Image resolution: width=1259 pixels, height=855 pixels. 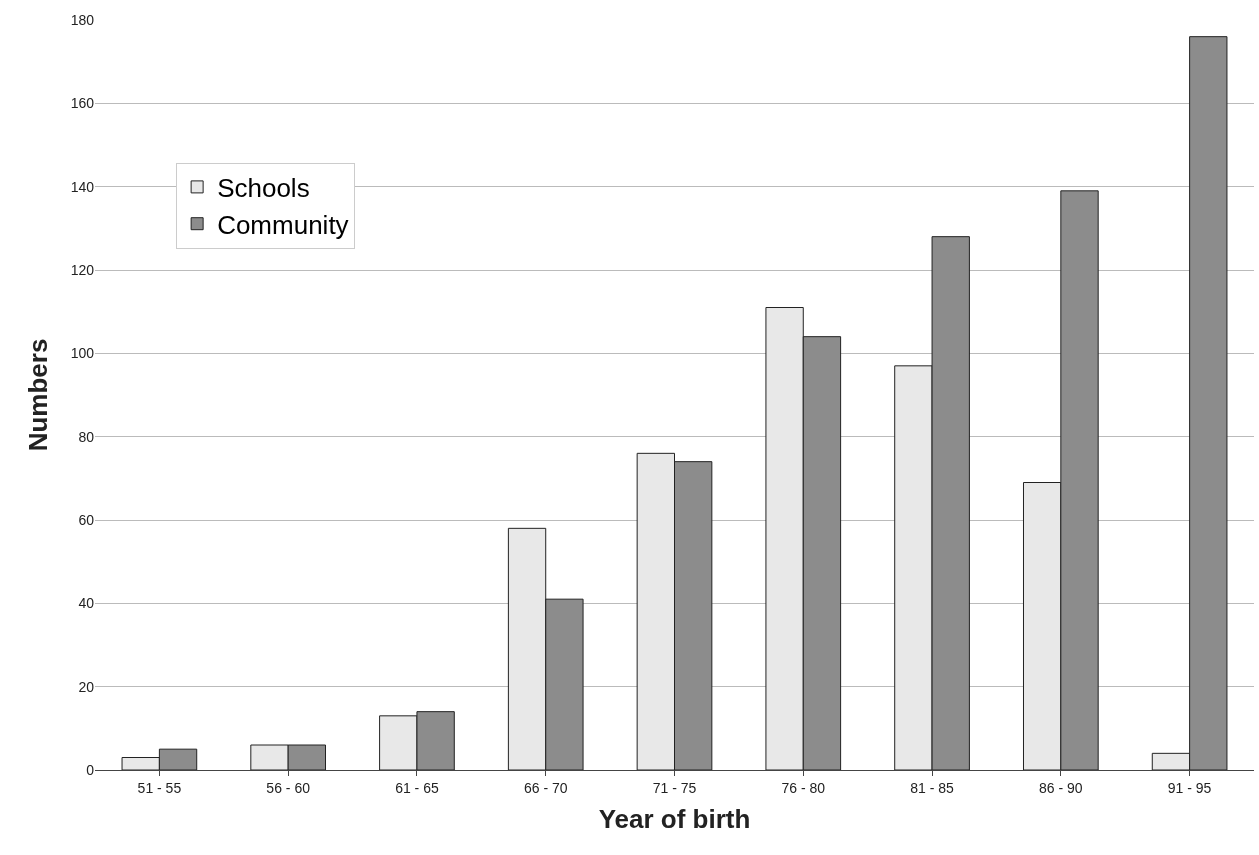 I want to click on x-axis-title: Year of birth, so click(x=674, y=819).